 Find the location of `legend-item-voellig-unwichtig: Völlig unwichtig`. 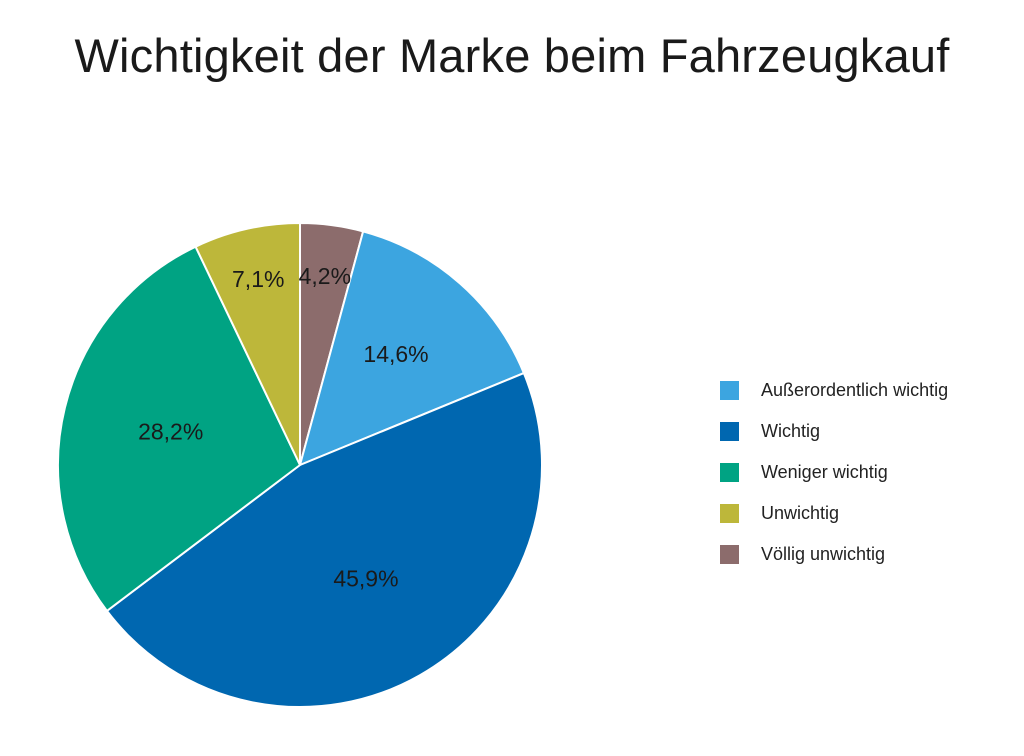

legend-item-voellig-unwichtig: Völlig unwichtig is located at coordinates (834, 554).